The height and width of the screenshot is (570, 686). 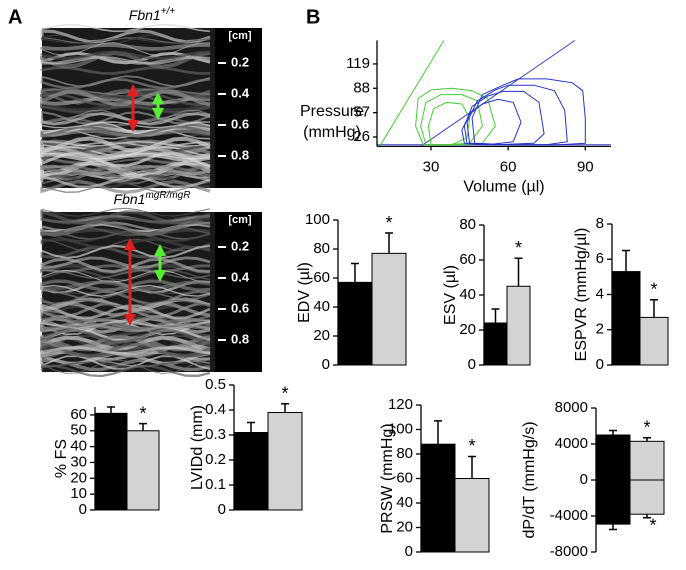 I want to click on y-tick-label: 0.5, so click(x=215, y=384).